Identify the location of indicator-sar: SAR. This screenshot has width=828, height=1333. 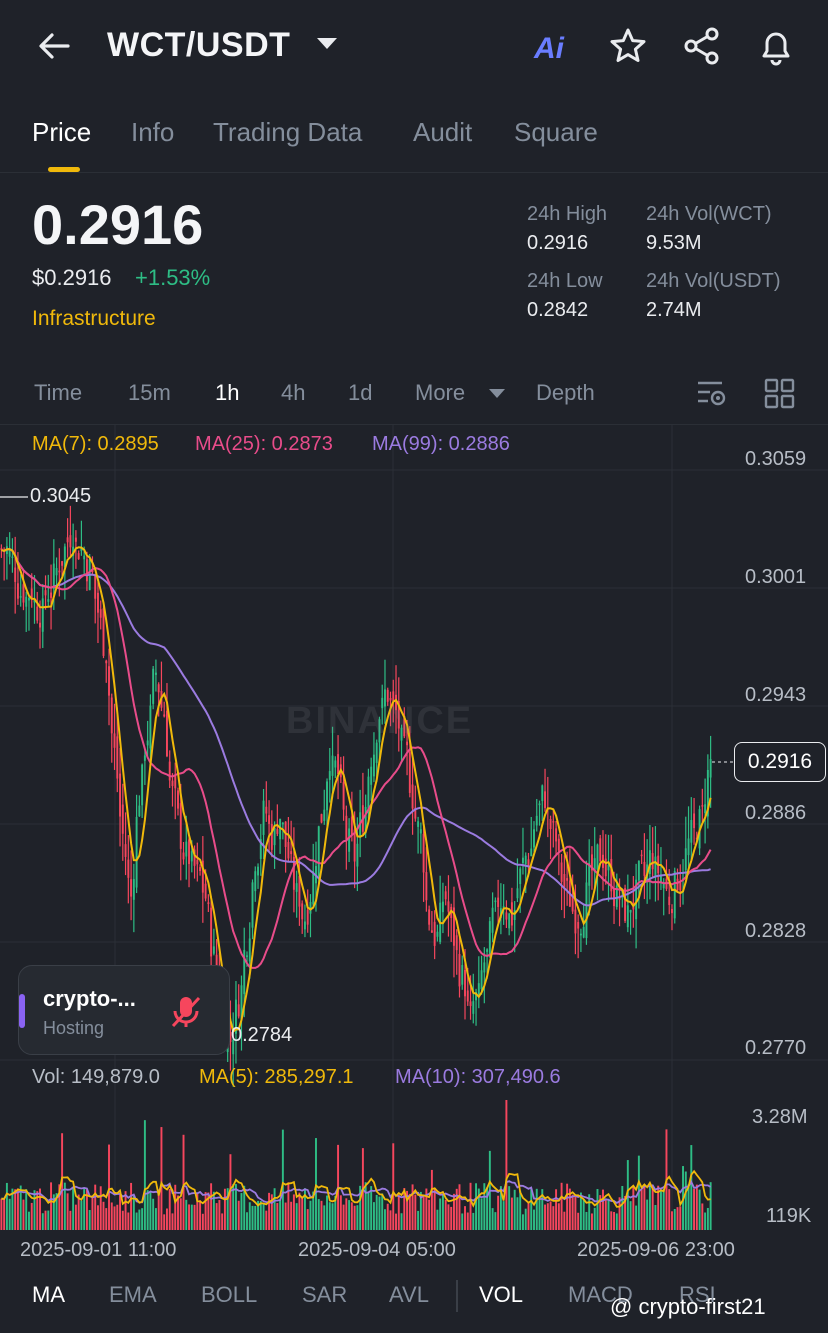
(325, 1294).